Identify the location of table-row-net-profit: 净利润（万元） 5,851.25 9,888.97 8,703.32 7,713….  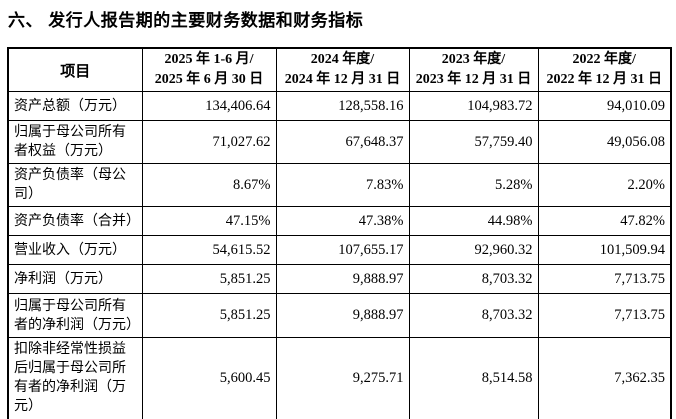
(339, 279).